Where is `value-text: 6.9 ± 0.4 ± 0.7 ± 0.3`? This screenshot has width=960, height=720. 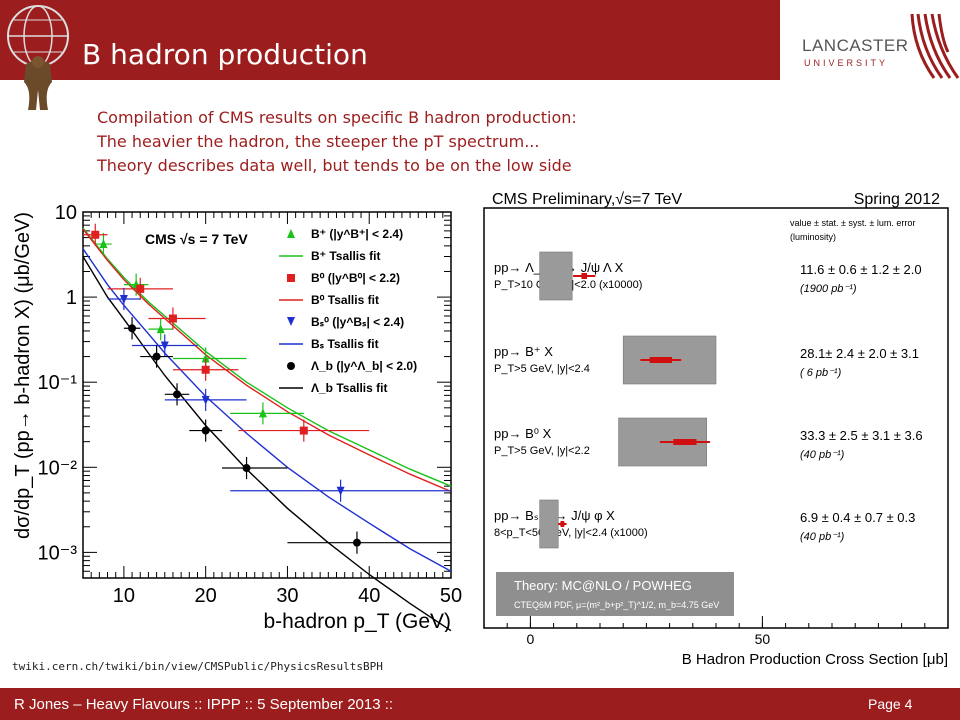
value-text: 6.9 ± 0.4 ± 0.7 ± 0.3 is located at coordinates (857, 517).